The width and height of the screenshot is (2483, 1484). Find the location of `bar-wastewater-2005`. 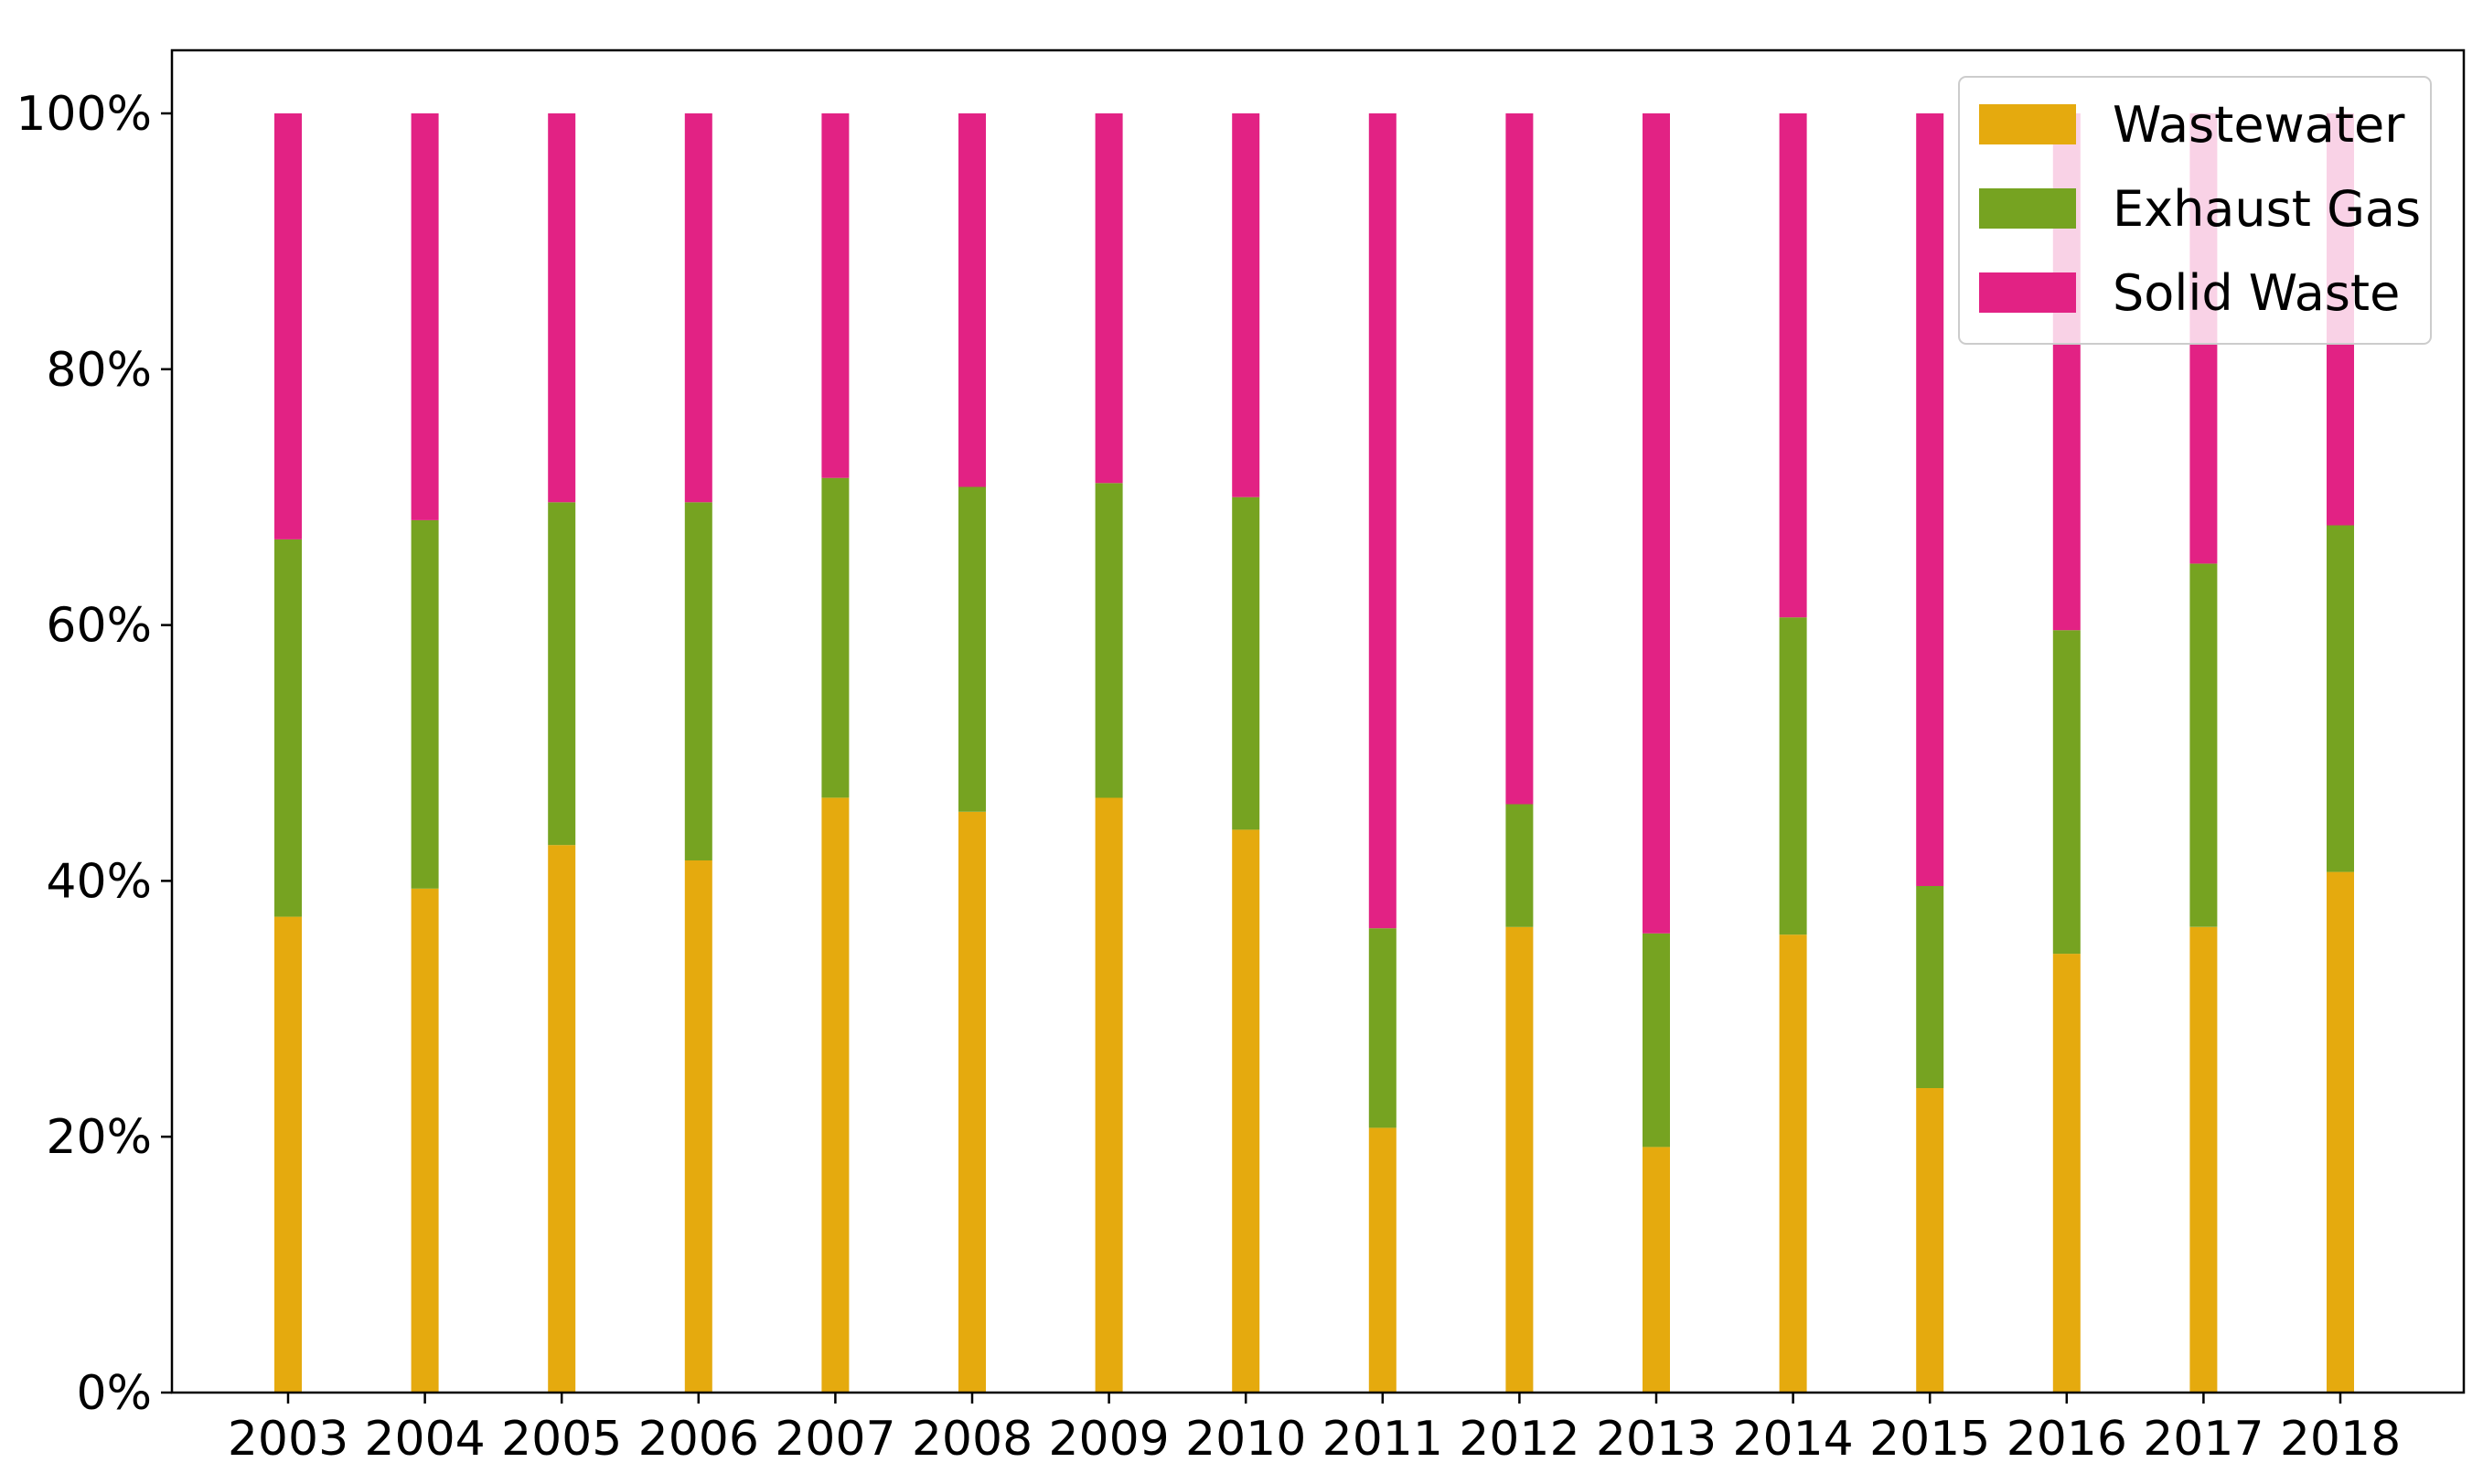

bar-wastewater-2005 is located at coordinates (562, 1119).